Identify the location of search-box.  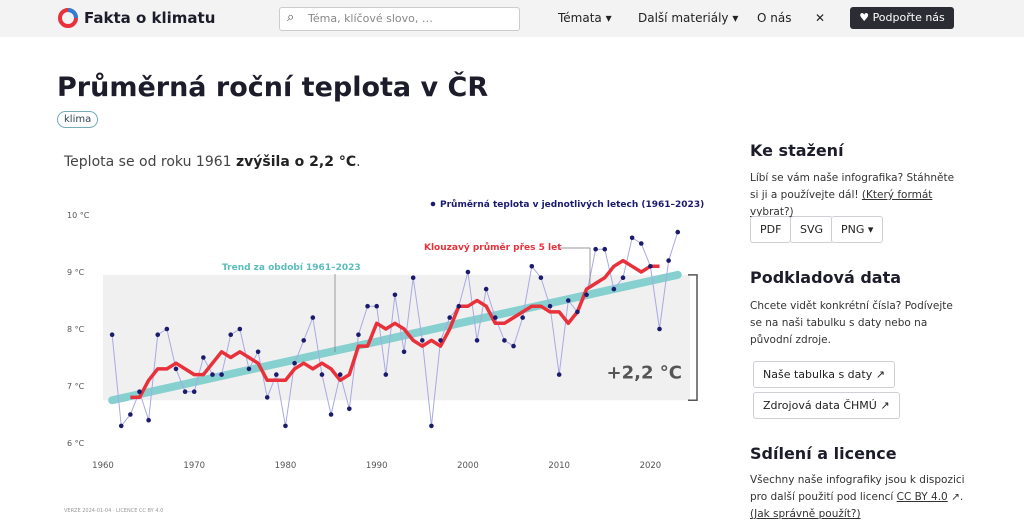
(399, 19).